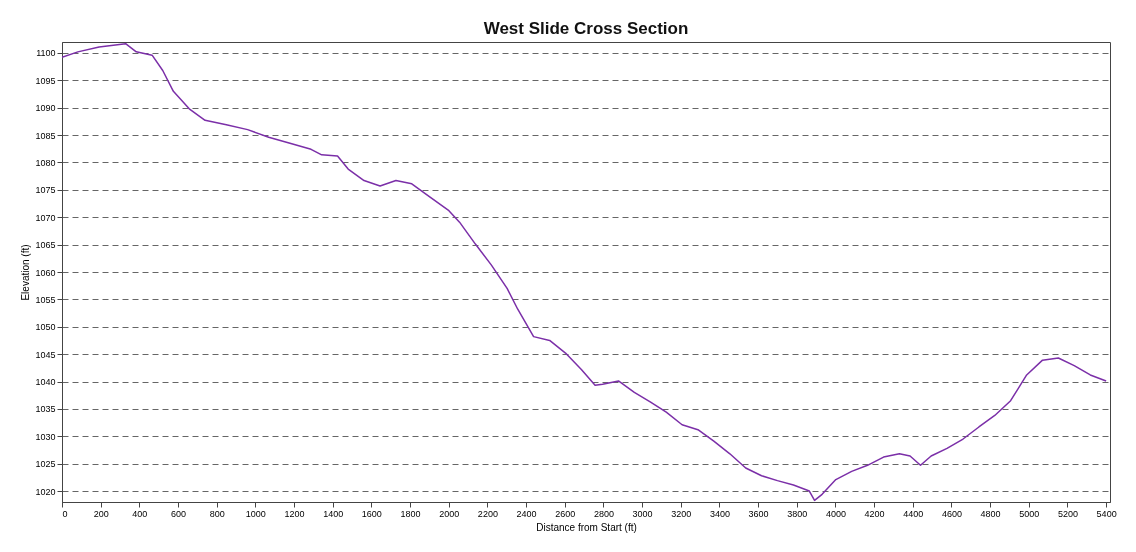 Image resolution: width=1136 pixels, height=552 pixels. I want to click on y-axis-title: Elevation (ft), so click(26, 272).